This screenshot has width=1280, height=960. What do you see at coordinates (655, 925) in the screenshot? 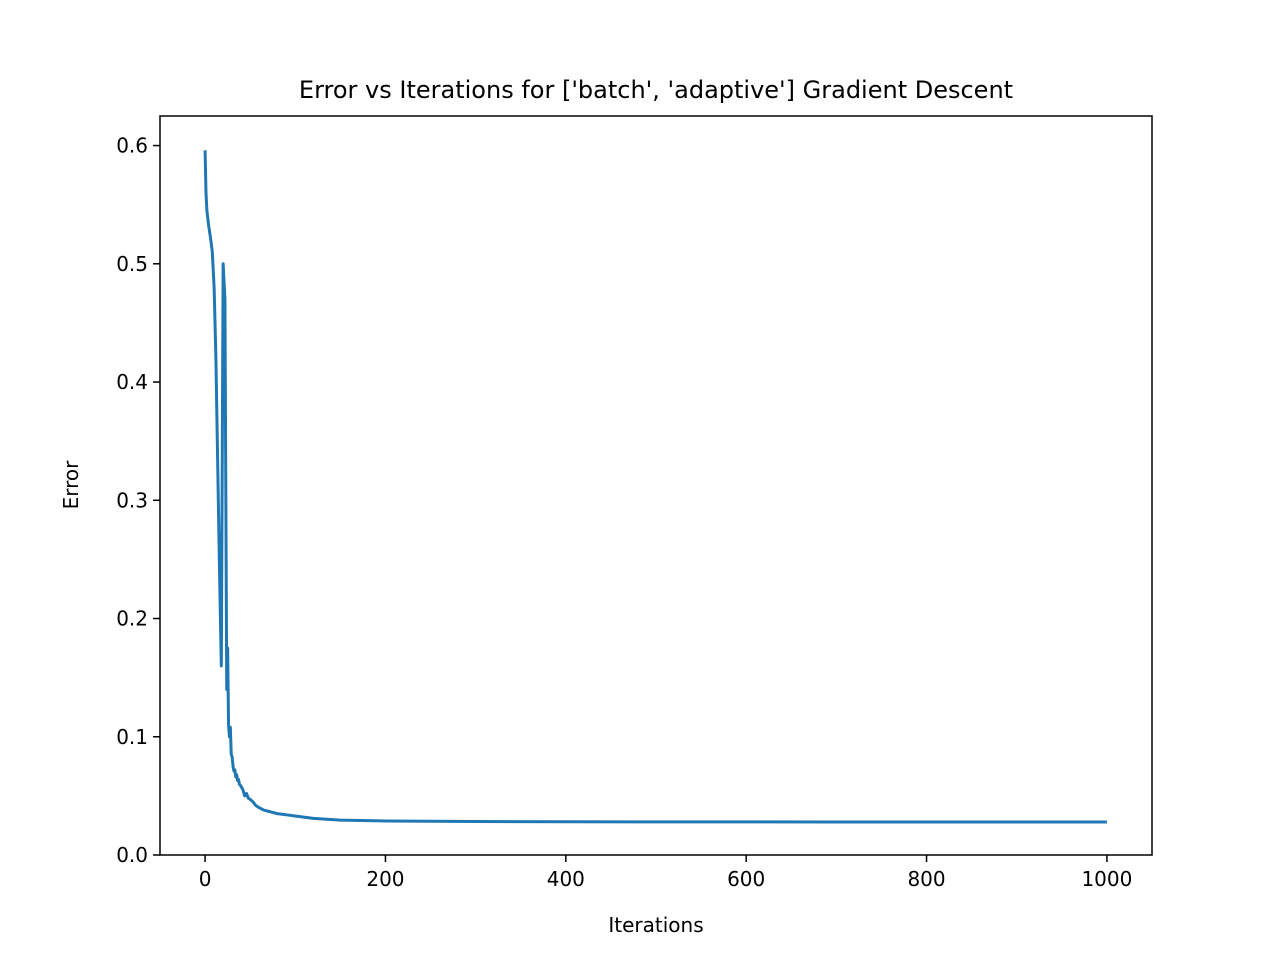
I see `x-axis-label: Iterations` at bounding box center [655, 925].